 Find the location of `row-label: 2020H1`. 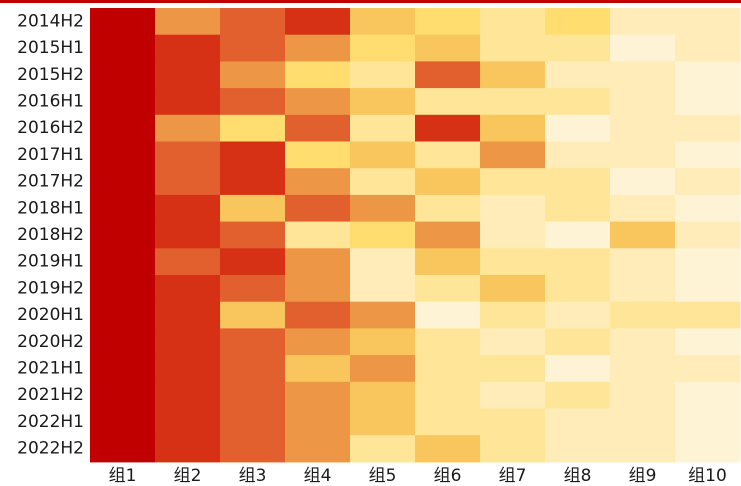

row-label: 2020H1 is located at coordinates (50, 315).